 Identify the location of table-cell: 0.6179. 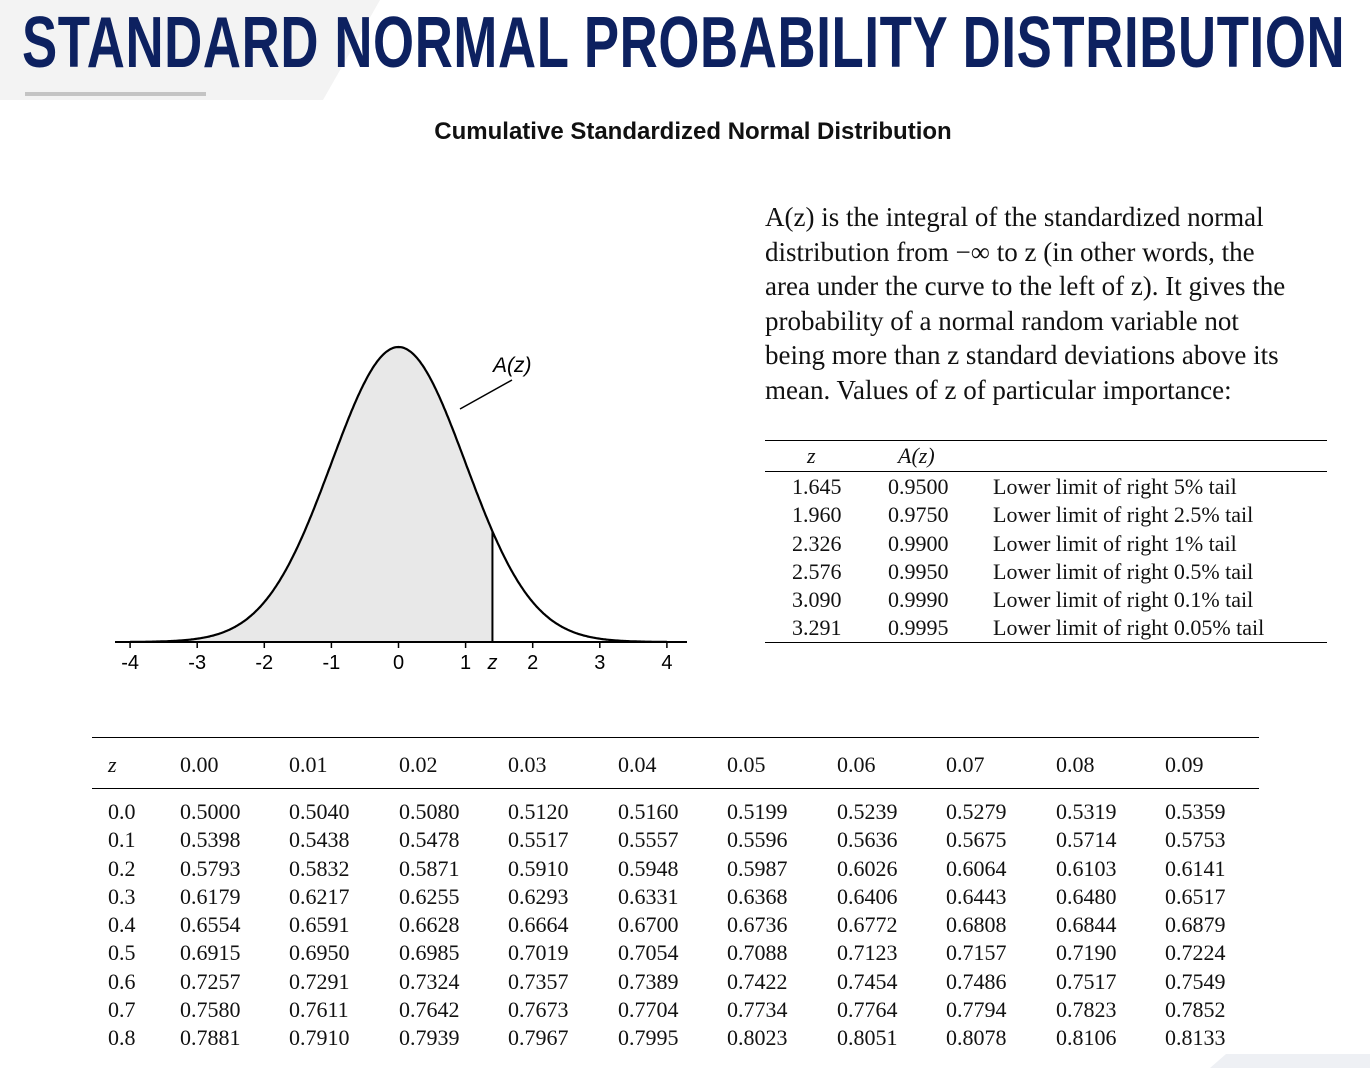
(210, 896).